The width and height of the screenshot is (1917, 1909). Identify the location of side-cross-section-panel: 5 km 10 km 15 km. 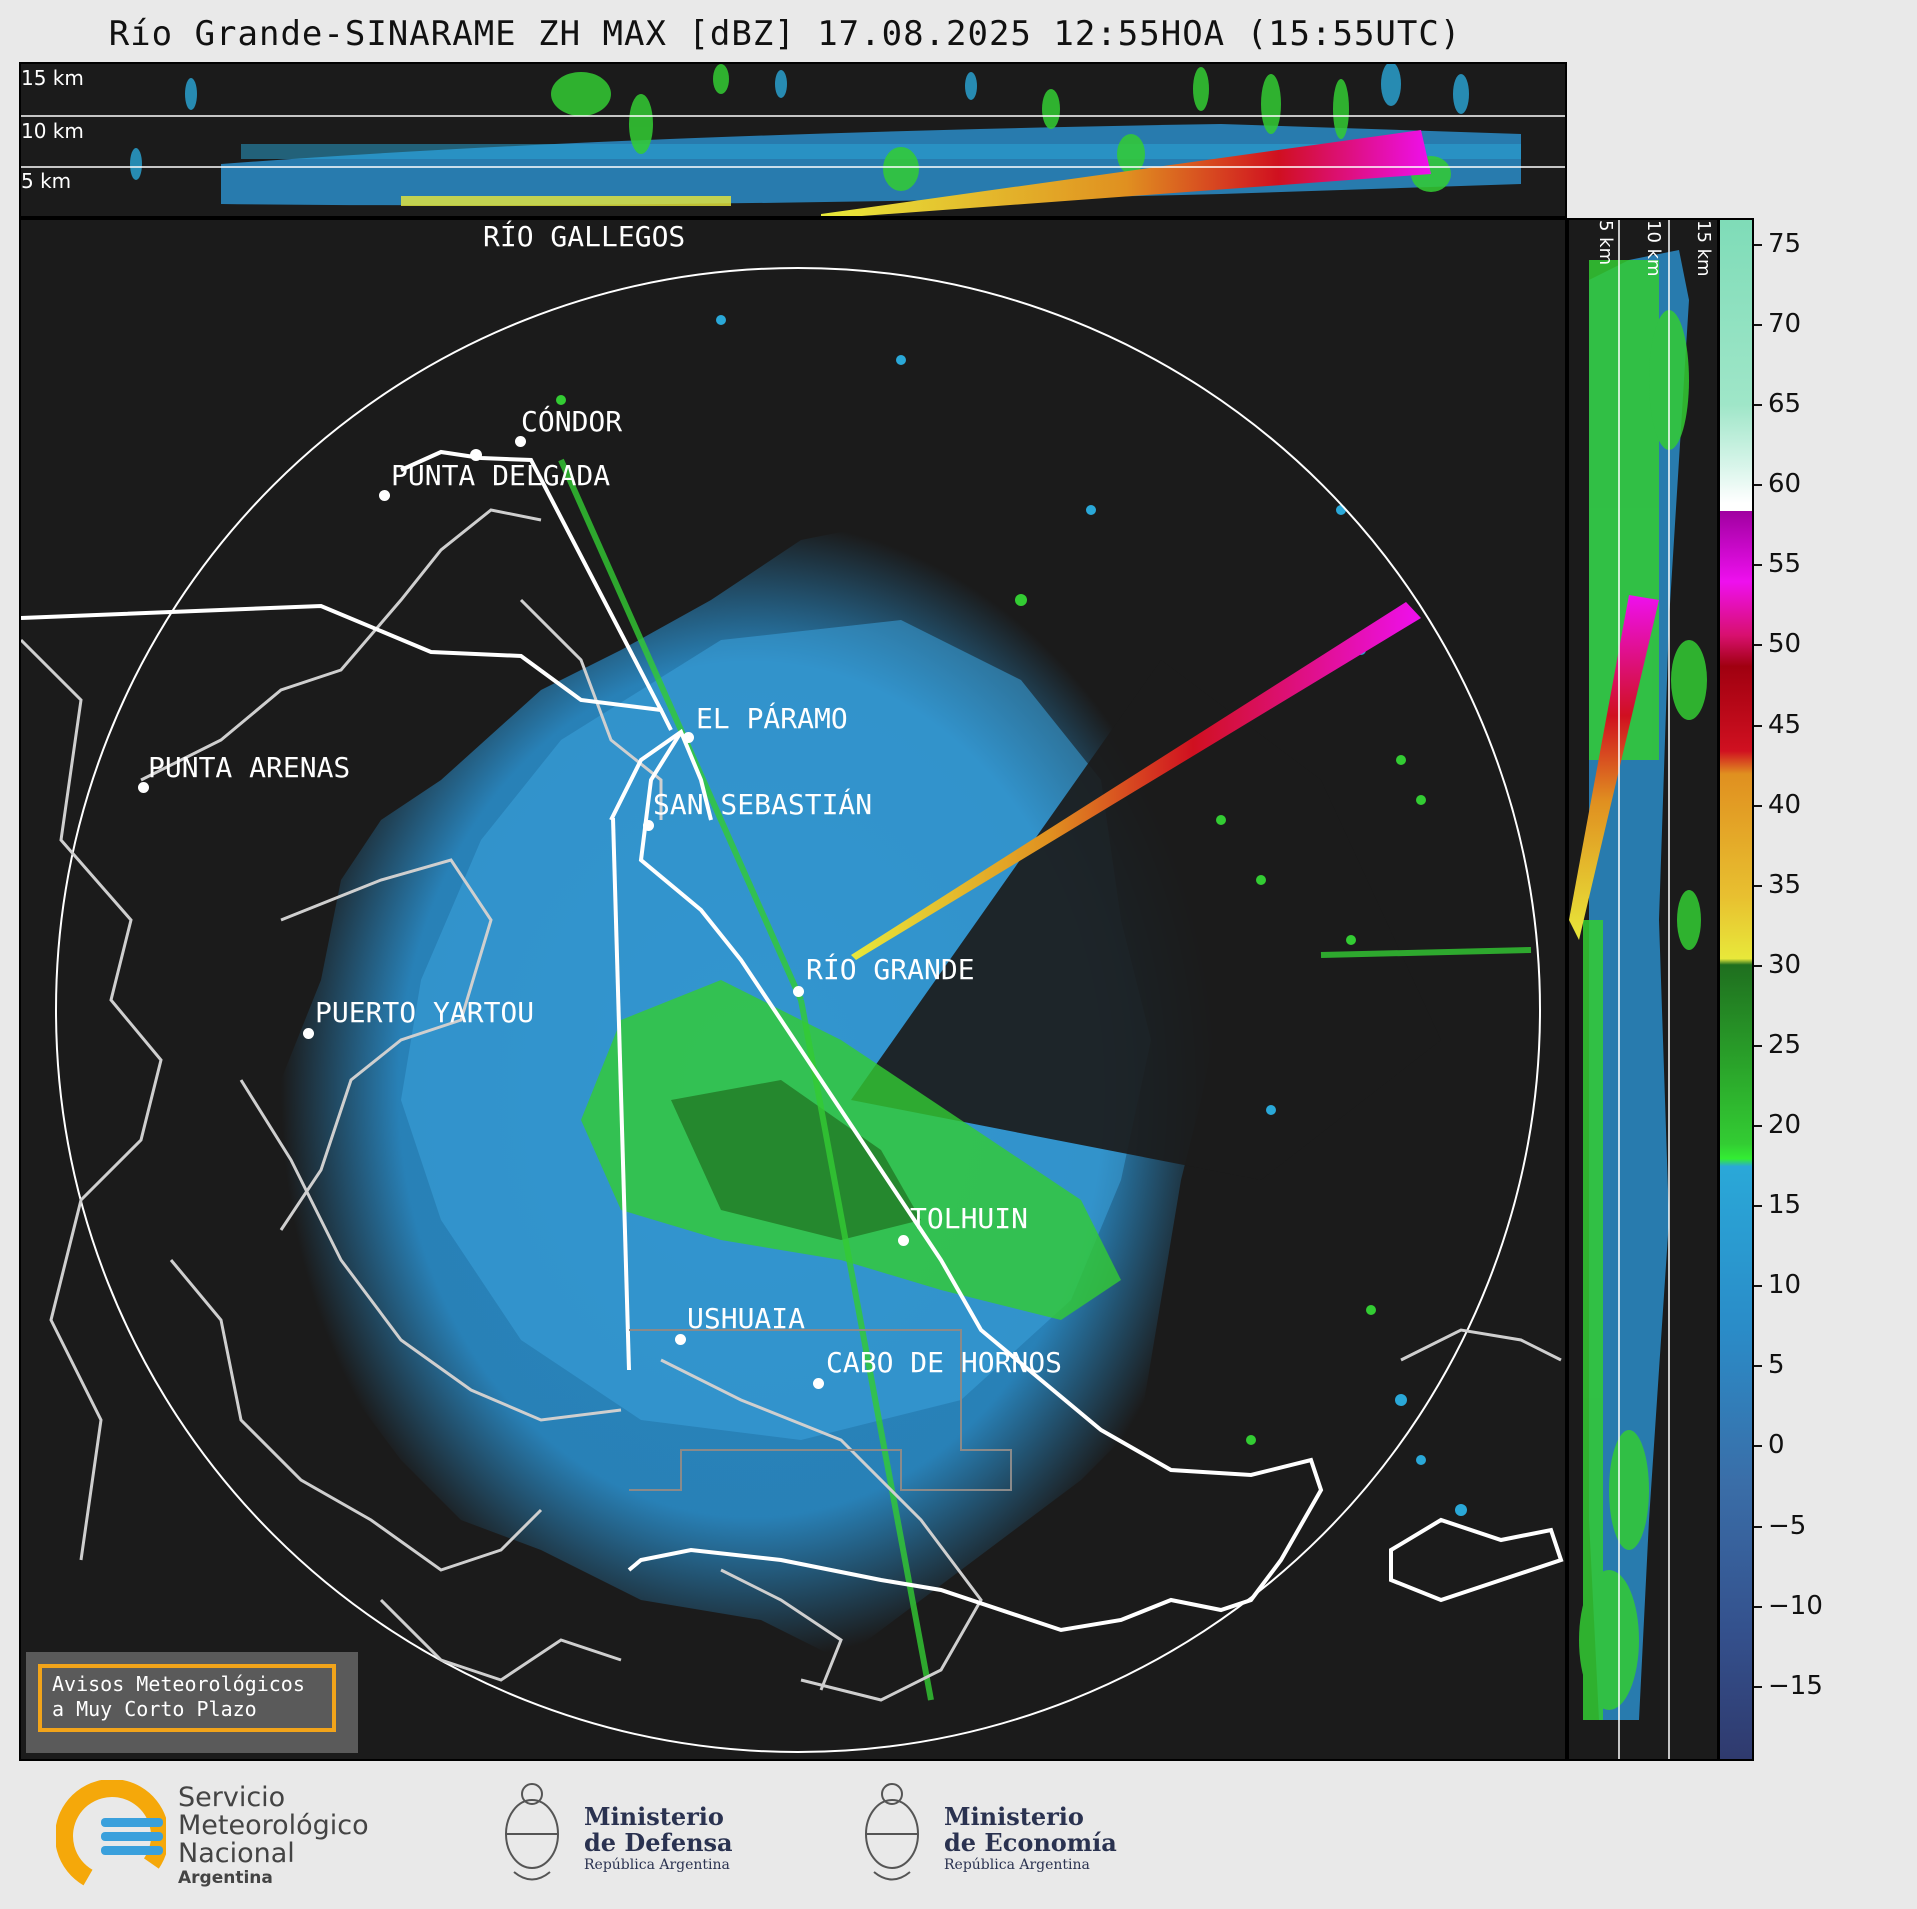
(1643, 989).